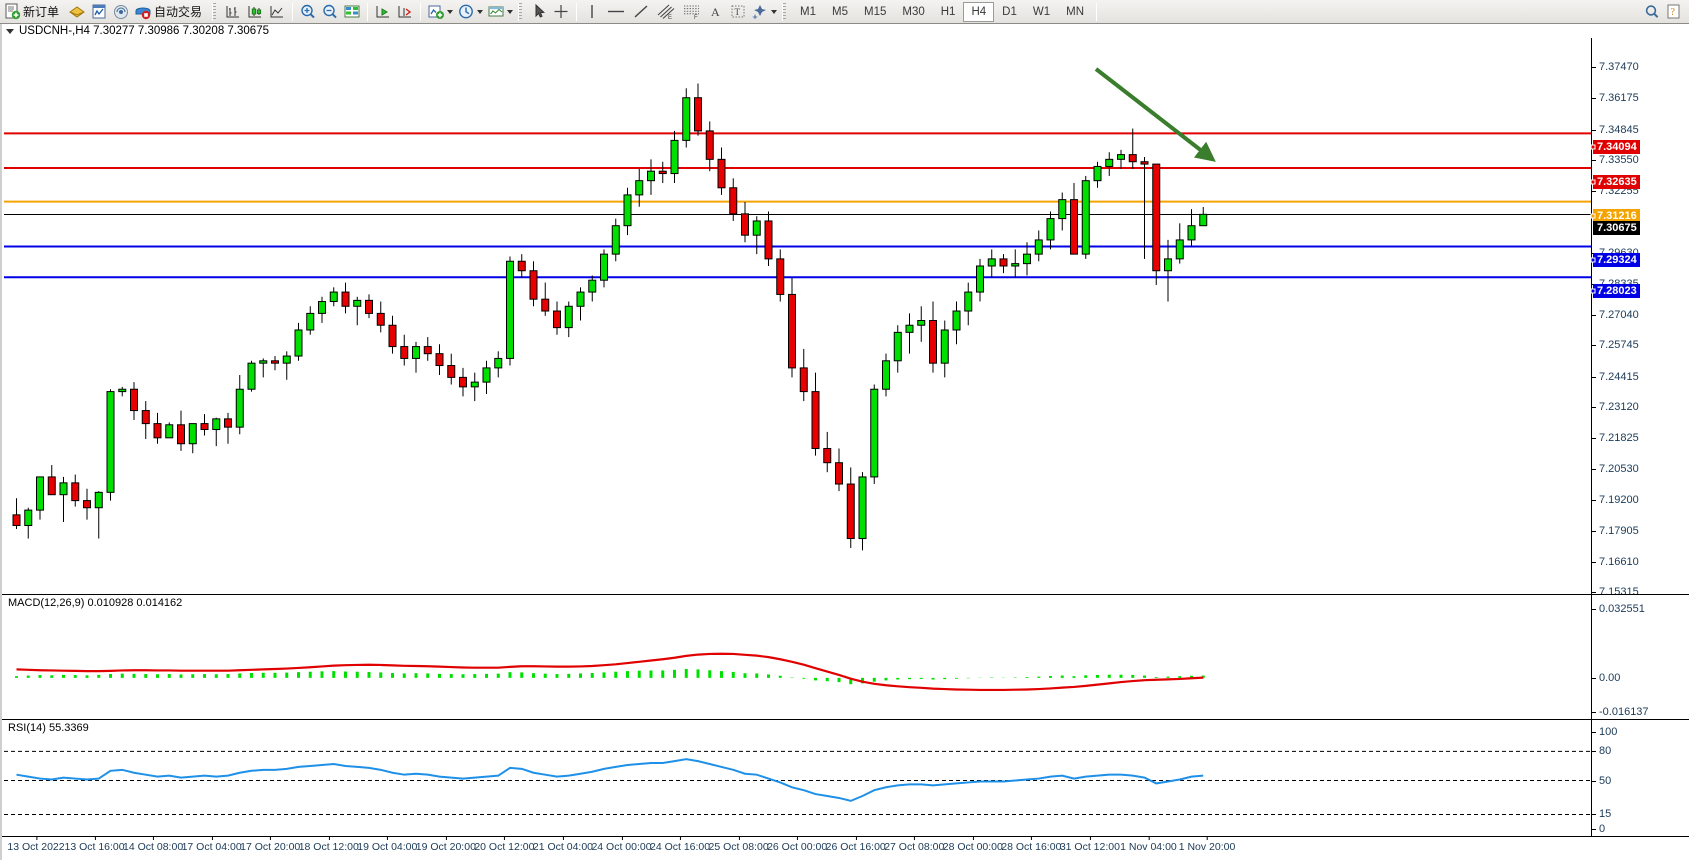 Image resolution: width=1689 pixels, height=860 pixels. What do you see at coordinates (1616, 260) in the screenshot?
I see `price-tag-support-1: 7.29324` at bounding box center [1616, 260].